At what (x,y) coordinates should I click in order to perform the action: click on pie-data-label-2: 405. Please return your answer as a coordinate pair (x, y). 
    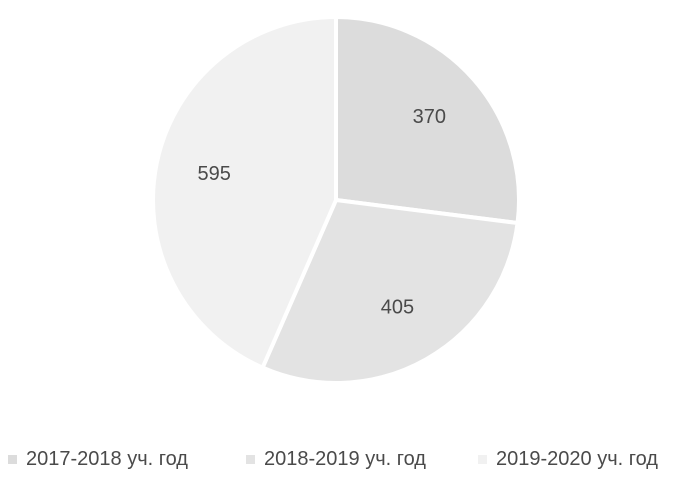
    Looking at the image, I should click on (397, 308).